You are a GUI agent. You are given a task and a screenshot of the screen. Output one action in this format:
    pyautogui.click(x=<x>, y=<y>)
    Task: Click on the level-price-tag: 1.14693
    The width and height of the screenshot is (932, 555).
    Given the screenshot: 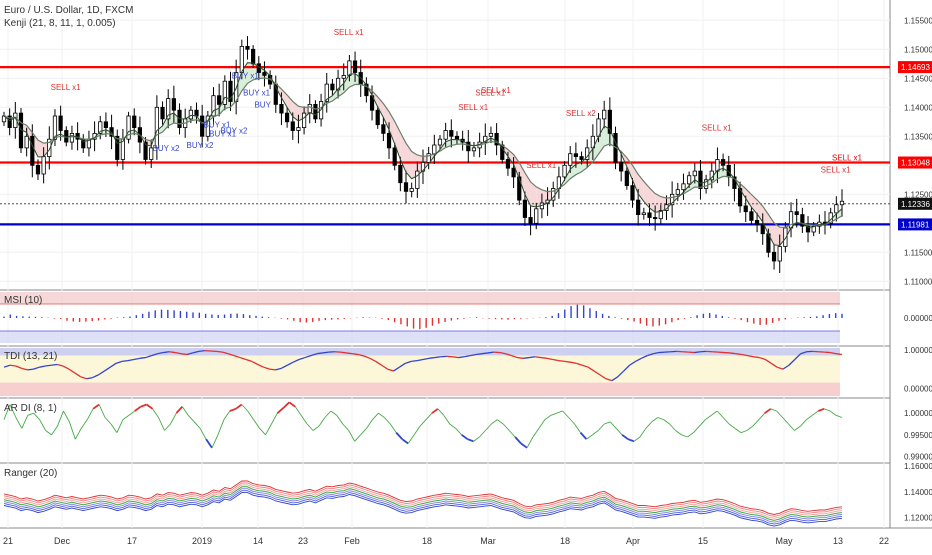 What is the action you would take?
    pyautogui.click(x=915, y=67)
    